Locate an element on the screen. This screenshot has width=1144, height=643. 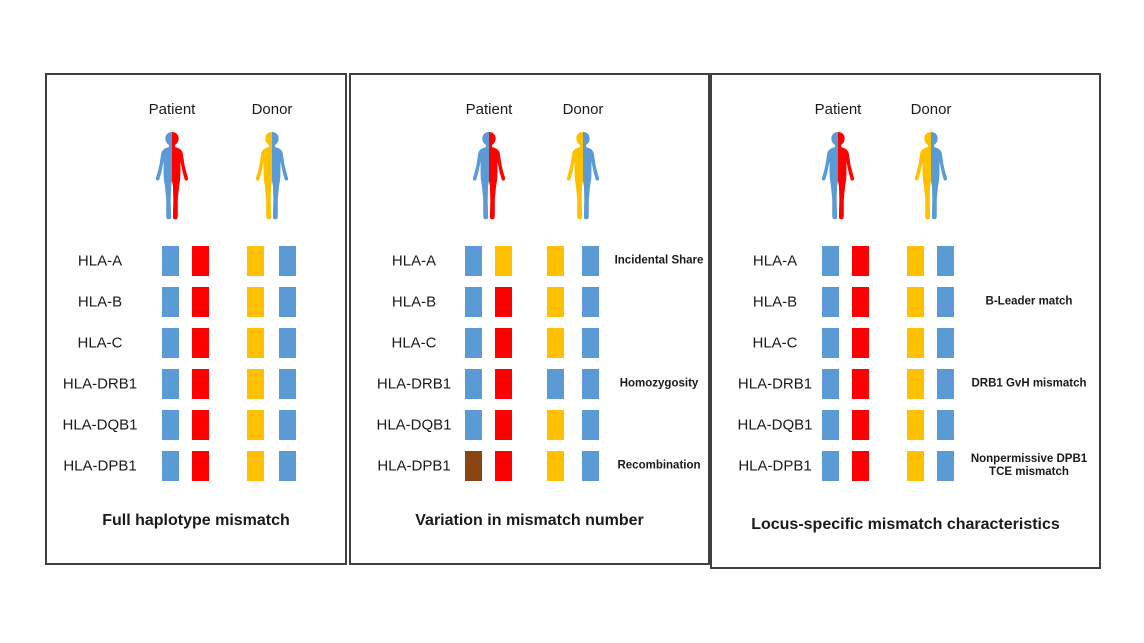
hla-row-dqb1: HLA-DQB1 is located at coordinates (529, 425).